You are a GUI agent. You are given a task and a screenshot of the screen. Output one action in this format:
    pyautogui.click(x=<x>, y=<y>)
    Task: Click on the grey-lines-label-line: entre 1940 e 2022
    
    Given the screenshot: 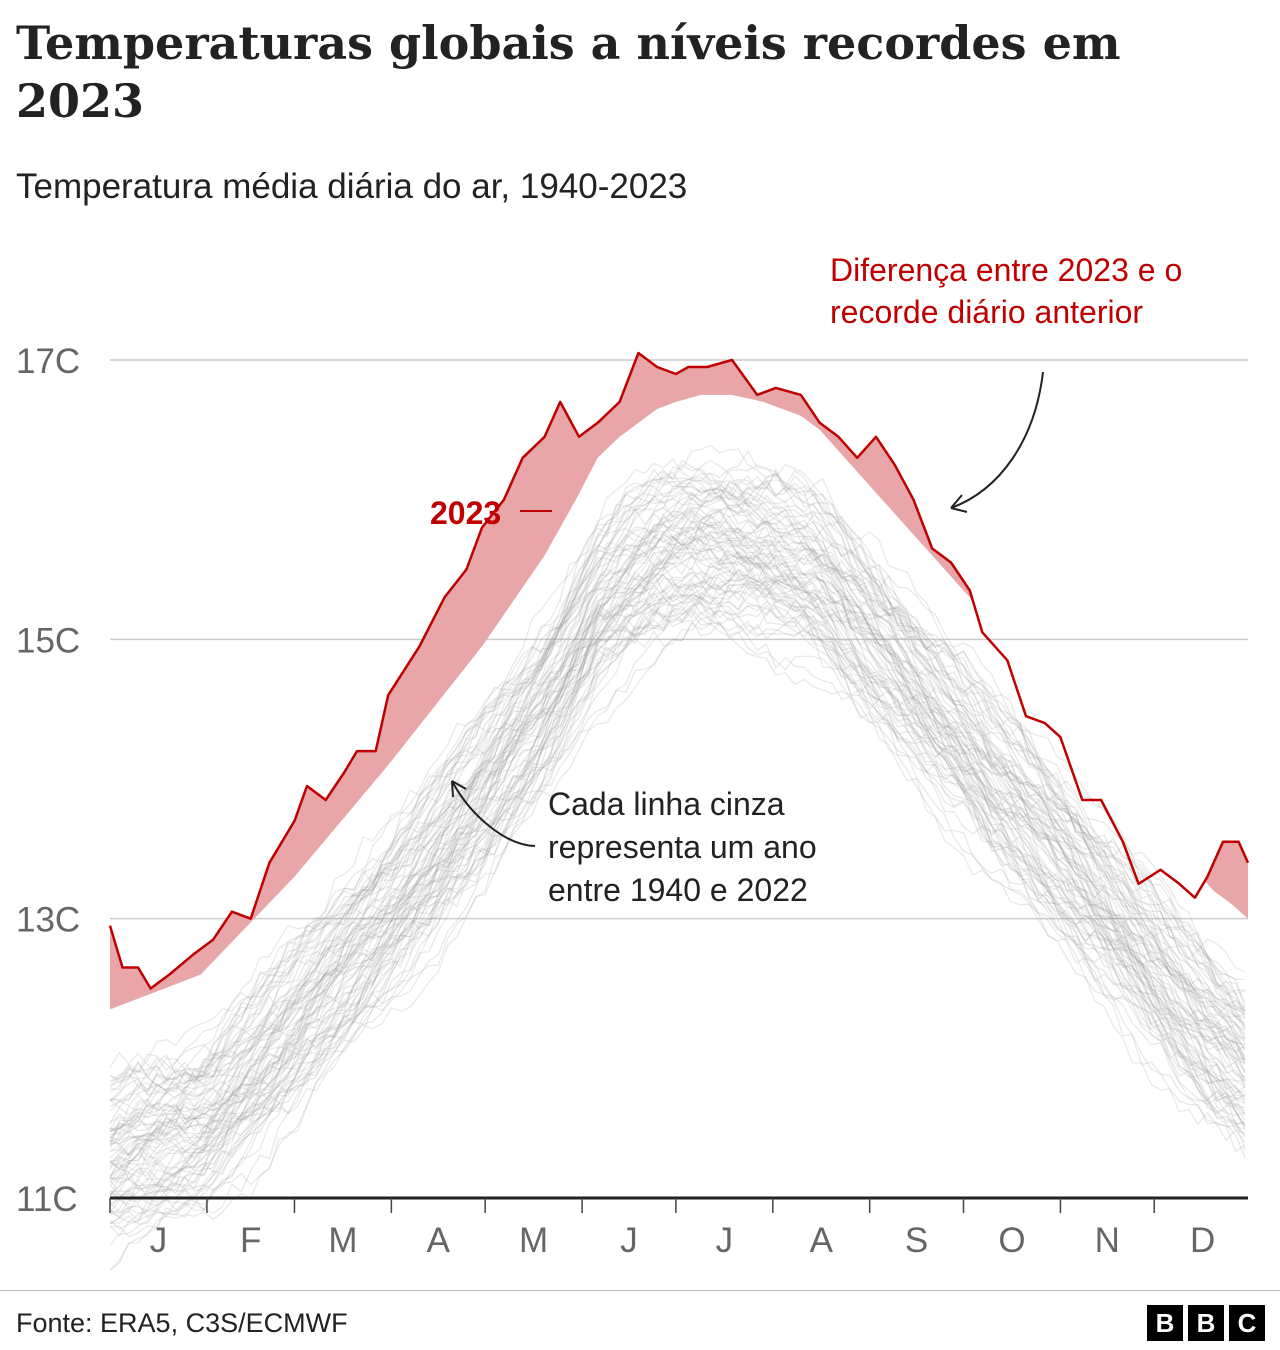 What is the action you would take?
    pyautogui.click(x=678, y=890)
    